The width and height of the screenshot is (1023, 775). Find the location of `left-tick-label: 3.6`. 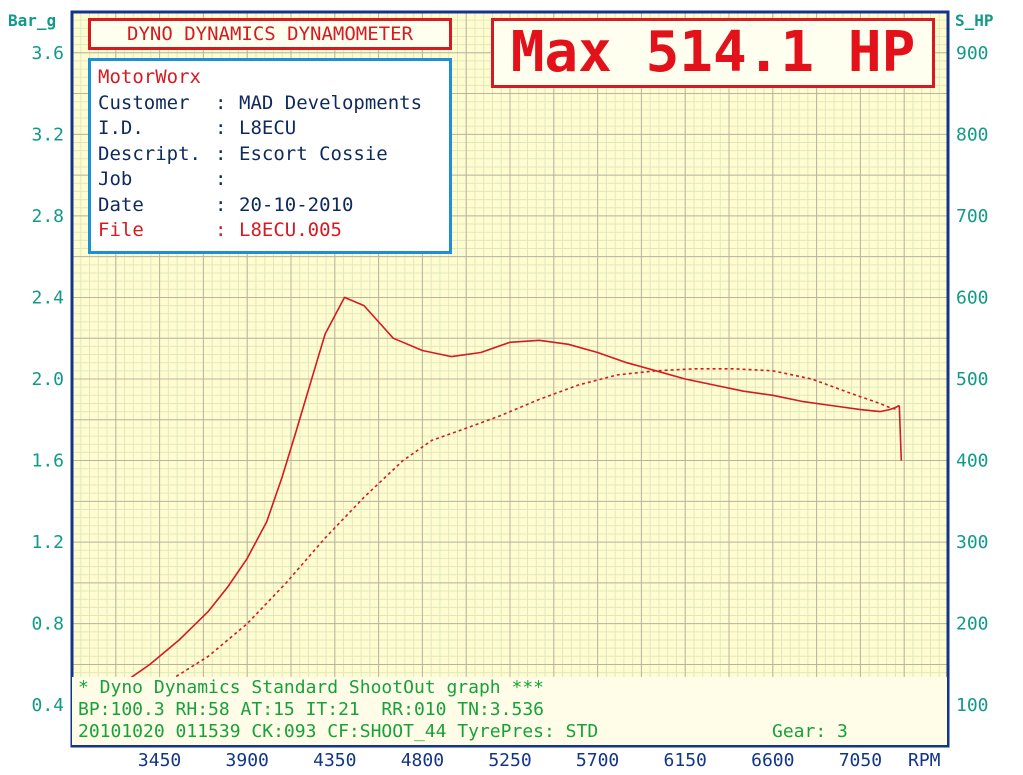

left-tick-label: 3.6 is located at coordinates (47, 53).